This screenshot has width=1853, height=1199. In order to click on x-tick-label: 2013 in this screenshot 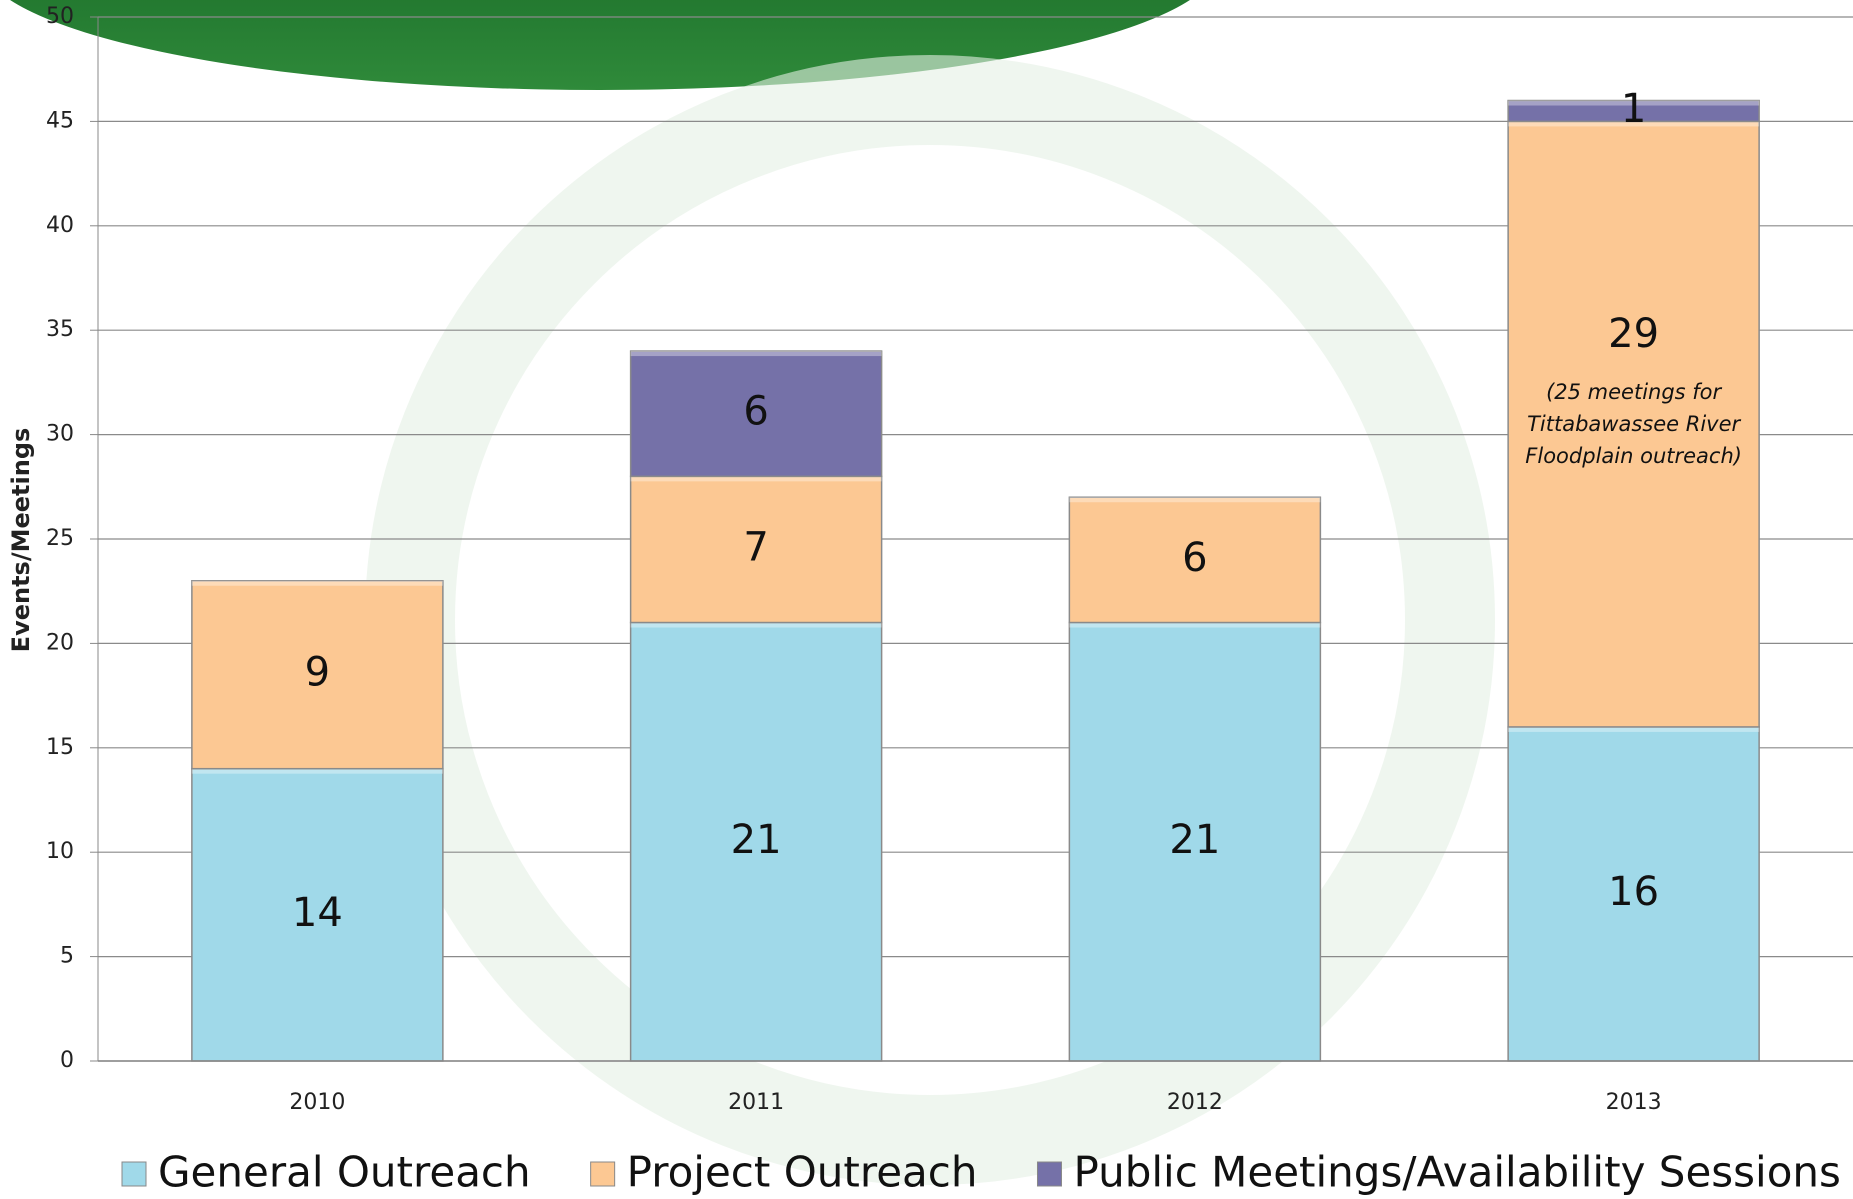, I will do `click(1634, 1102)`.